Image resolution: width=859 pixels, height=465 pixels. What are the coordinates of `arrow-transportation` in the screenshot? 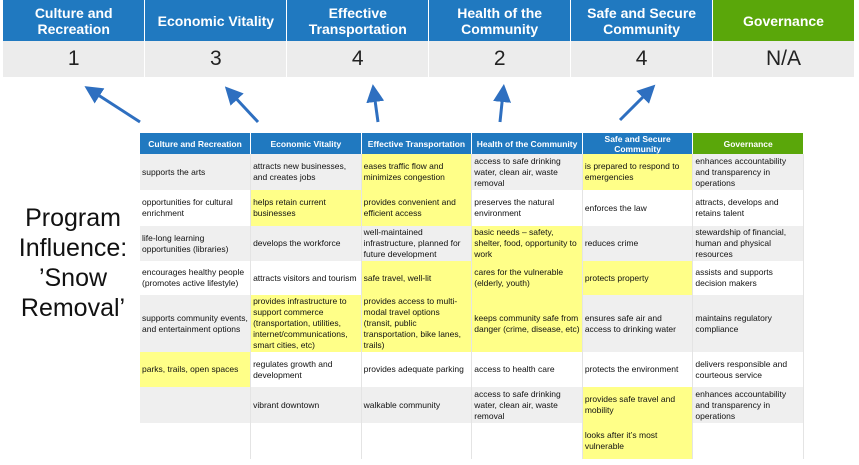 It's located at (375, 103).